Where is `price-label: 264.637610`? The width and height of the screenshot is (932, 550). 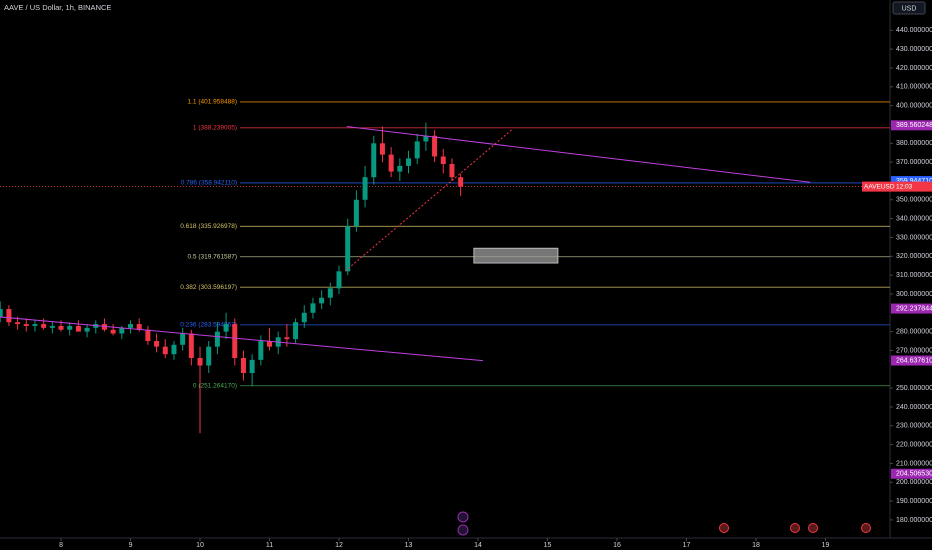
price-label: 264.637610 is located at coordinates (914, 360).